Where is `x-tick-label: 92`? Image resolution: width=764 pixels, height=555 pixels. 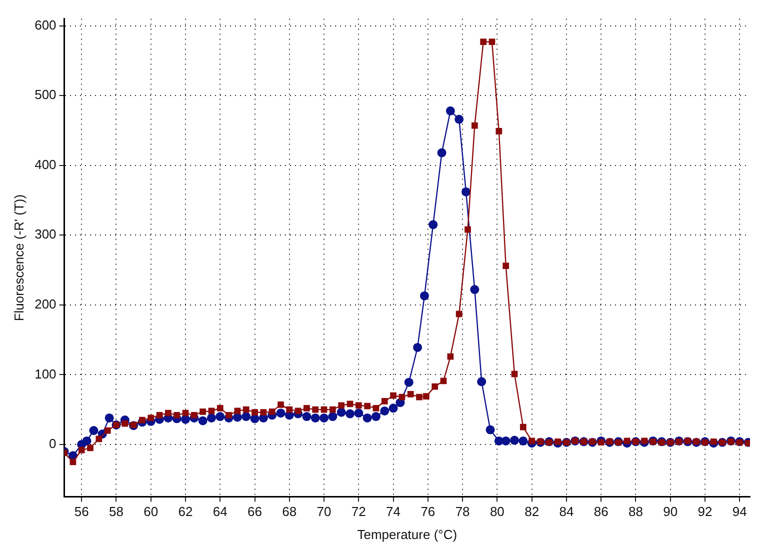 x-tick-label: 92 is located at coordinates (705, 512).